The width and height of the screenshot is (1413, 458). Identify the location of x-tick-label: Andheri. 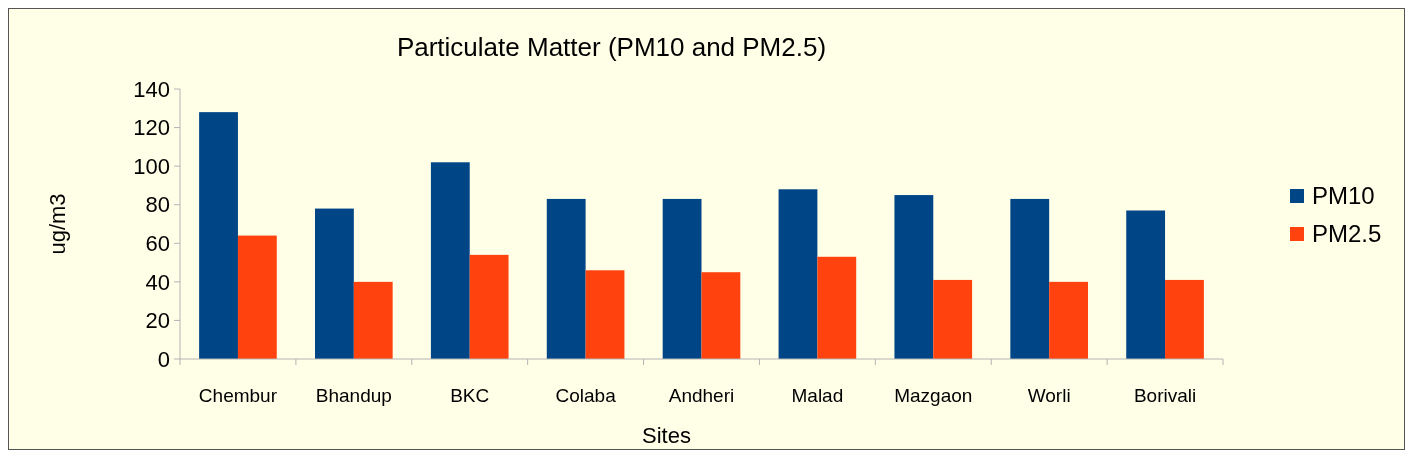
(701, 395).